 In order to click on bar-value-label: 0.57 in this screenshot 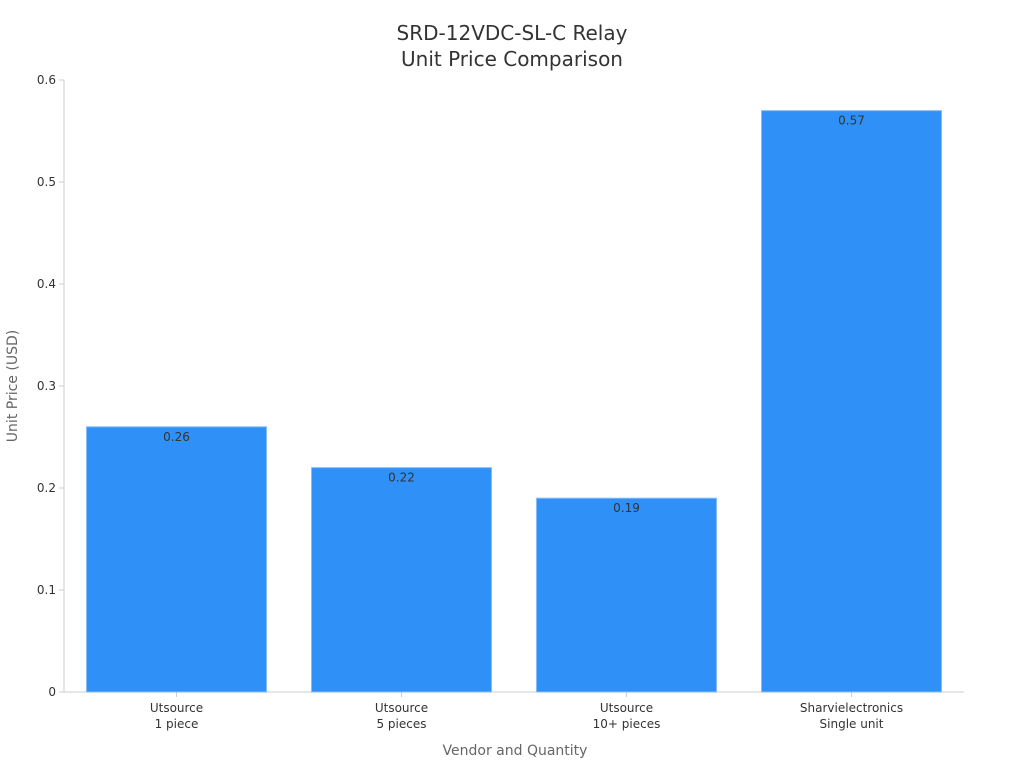, I will do `click(851, 121)`.